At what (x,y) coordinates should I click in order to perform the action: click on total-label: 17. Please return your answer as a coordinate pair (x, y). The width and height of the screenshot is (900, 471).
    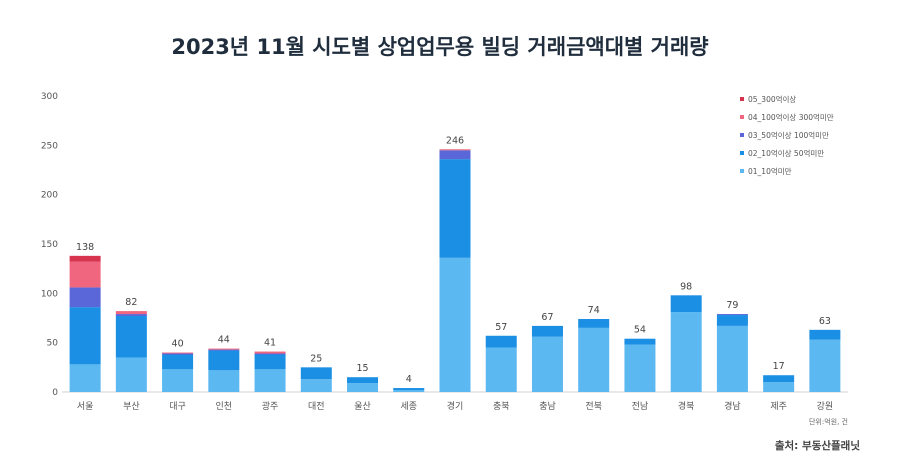
    Looking at the image, I should click on (779, 366).